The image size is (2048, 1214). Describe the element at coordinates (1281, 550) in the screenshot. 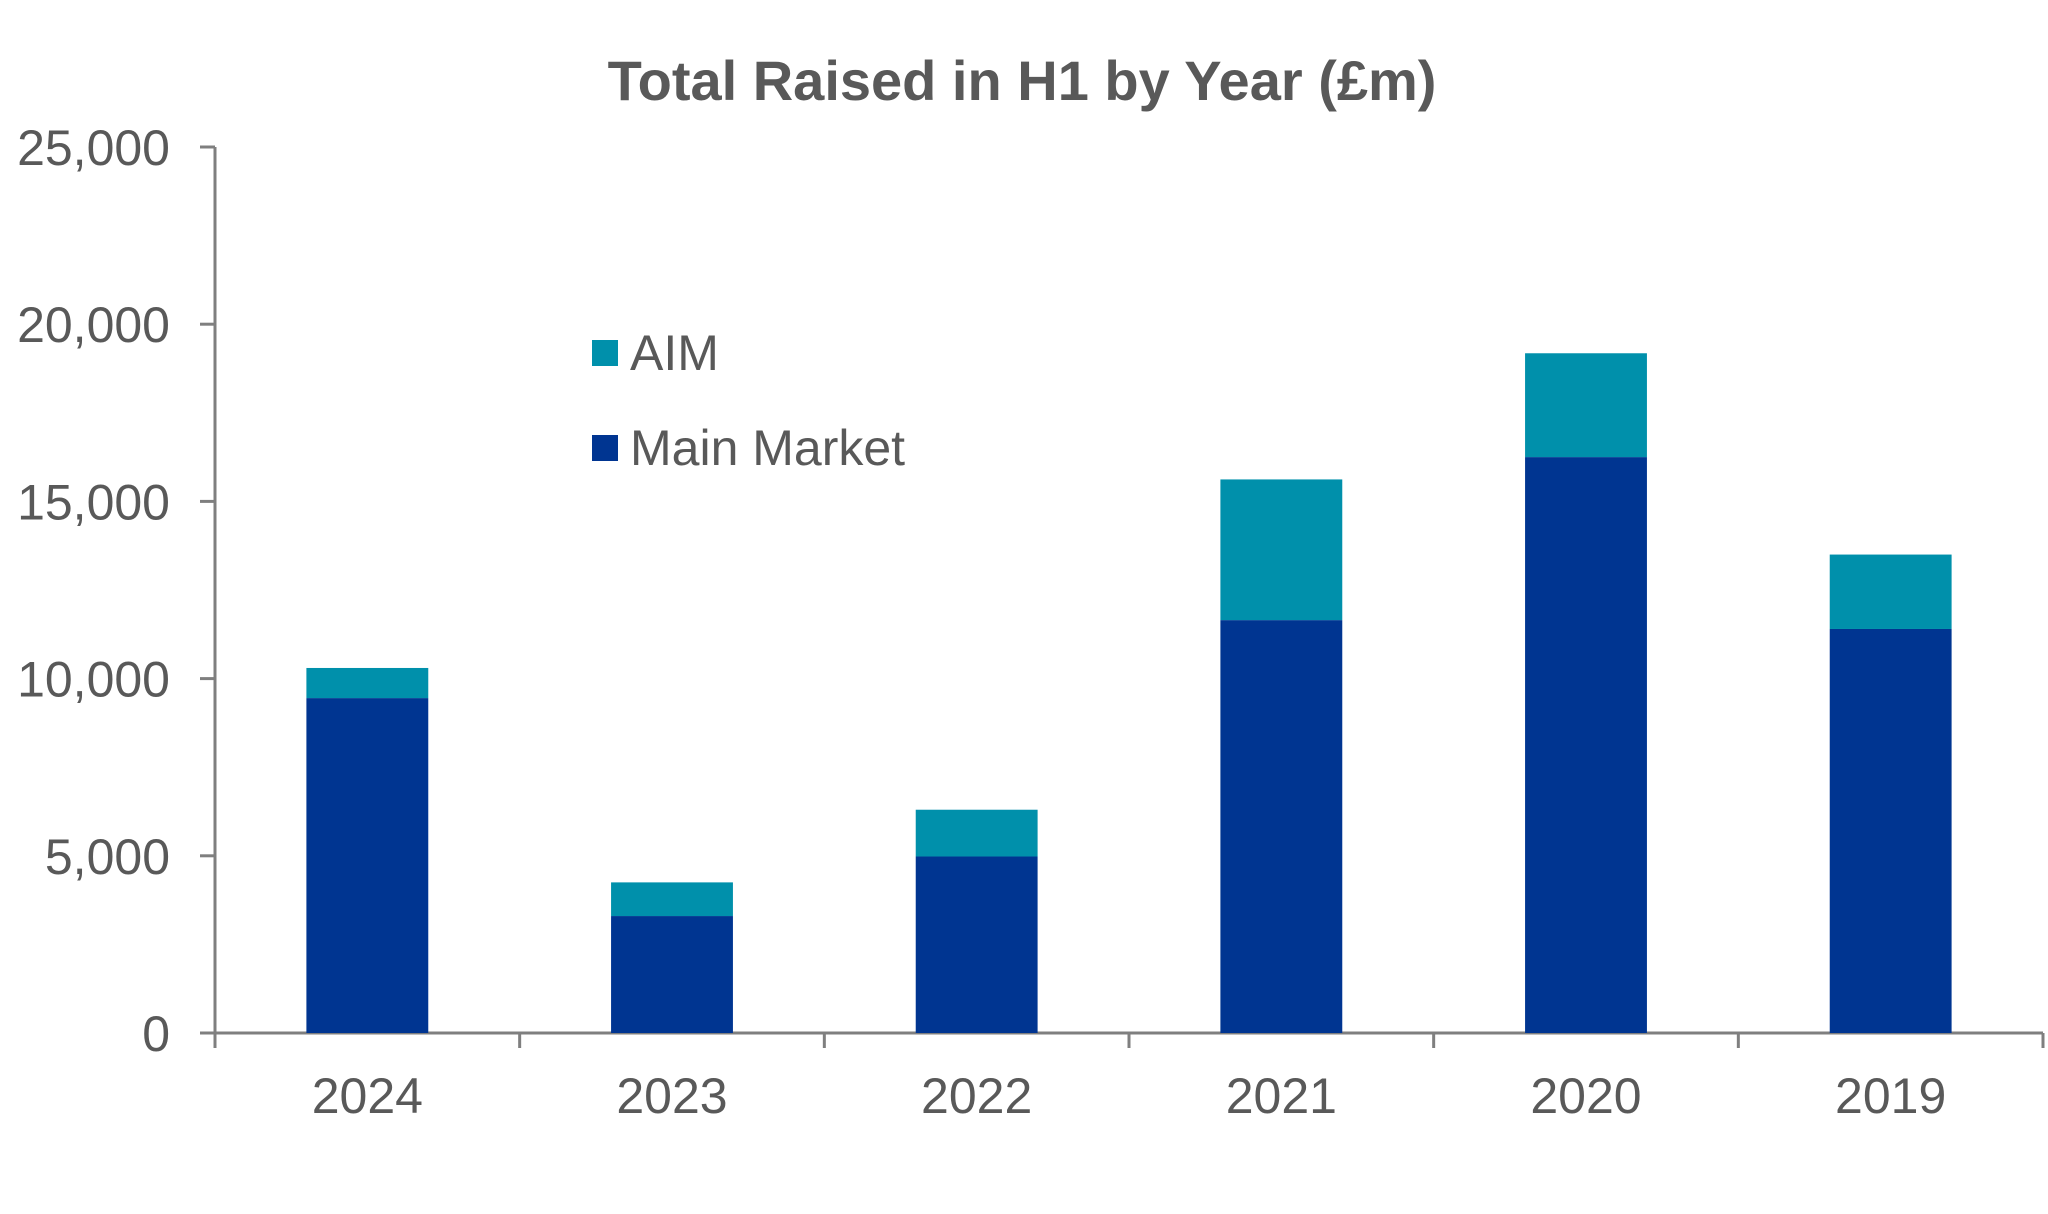

I see `bar-aim-2021` at that location.